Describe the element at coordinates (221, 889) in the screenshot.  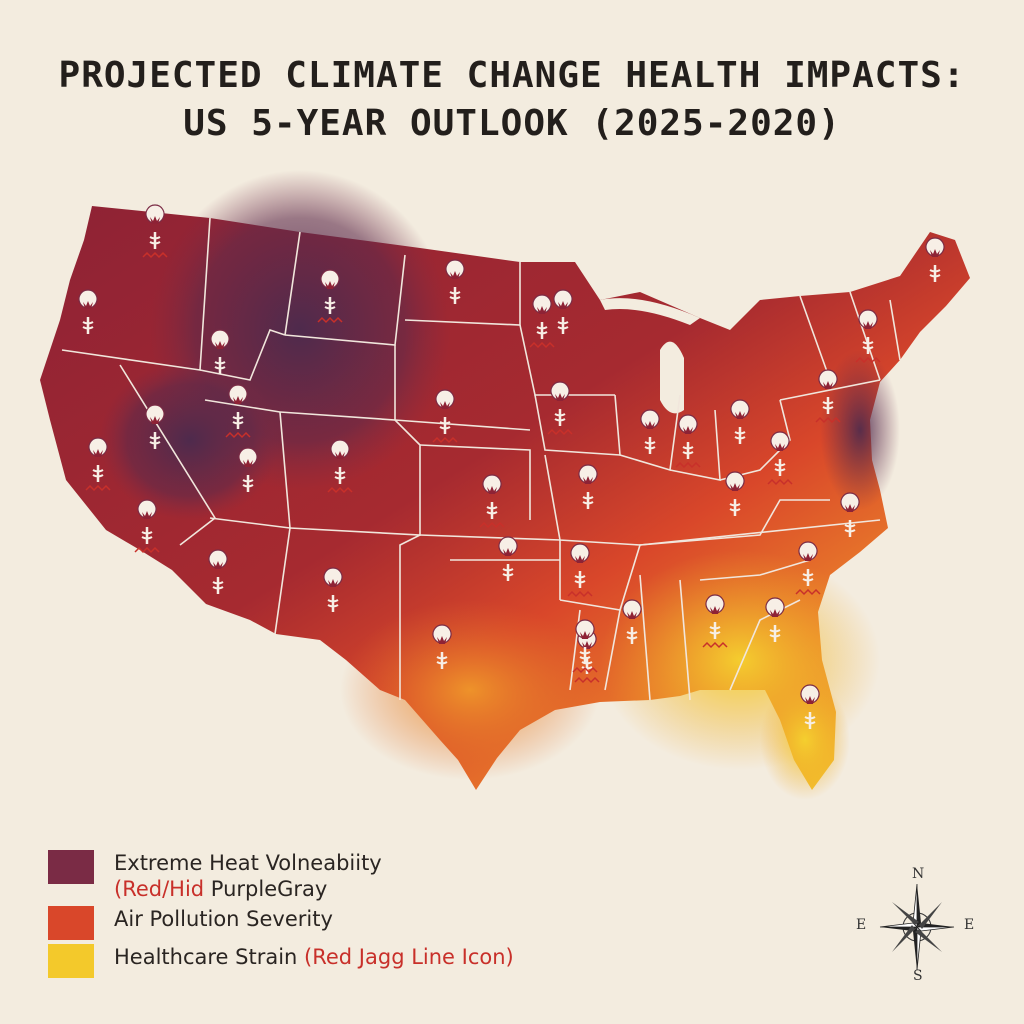
I see `legend-label-heat-sub: (Red/Hid PurpleGray` at that location.